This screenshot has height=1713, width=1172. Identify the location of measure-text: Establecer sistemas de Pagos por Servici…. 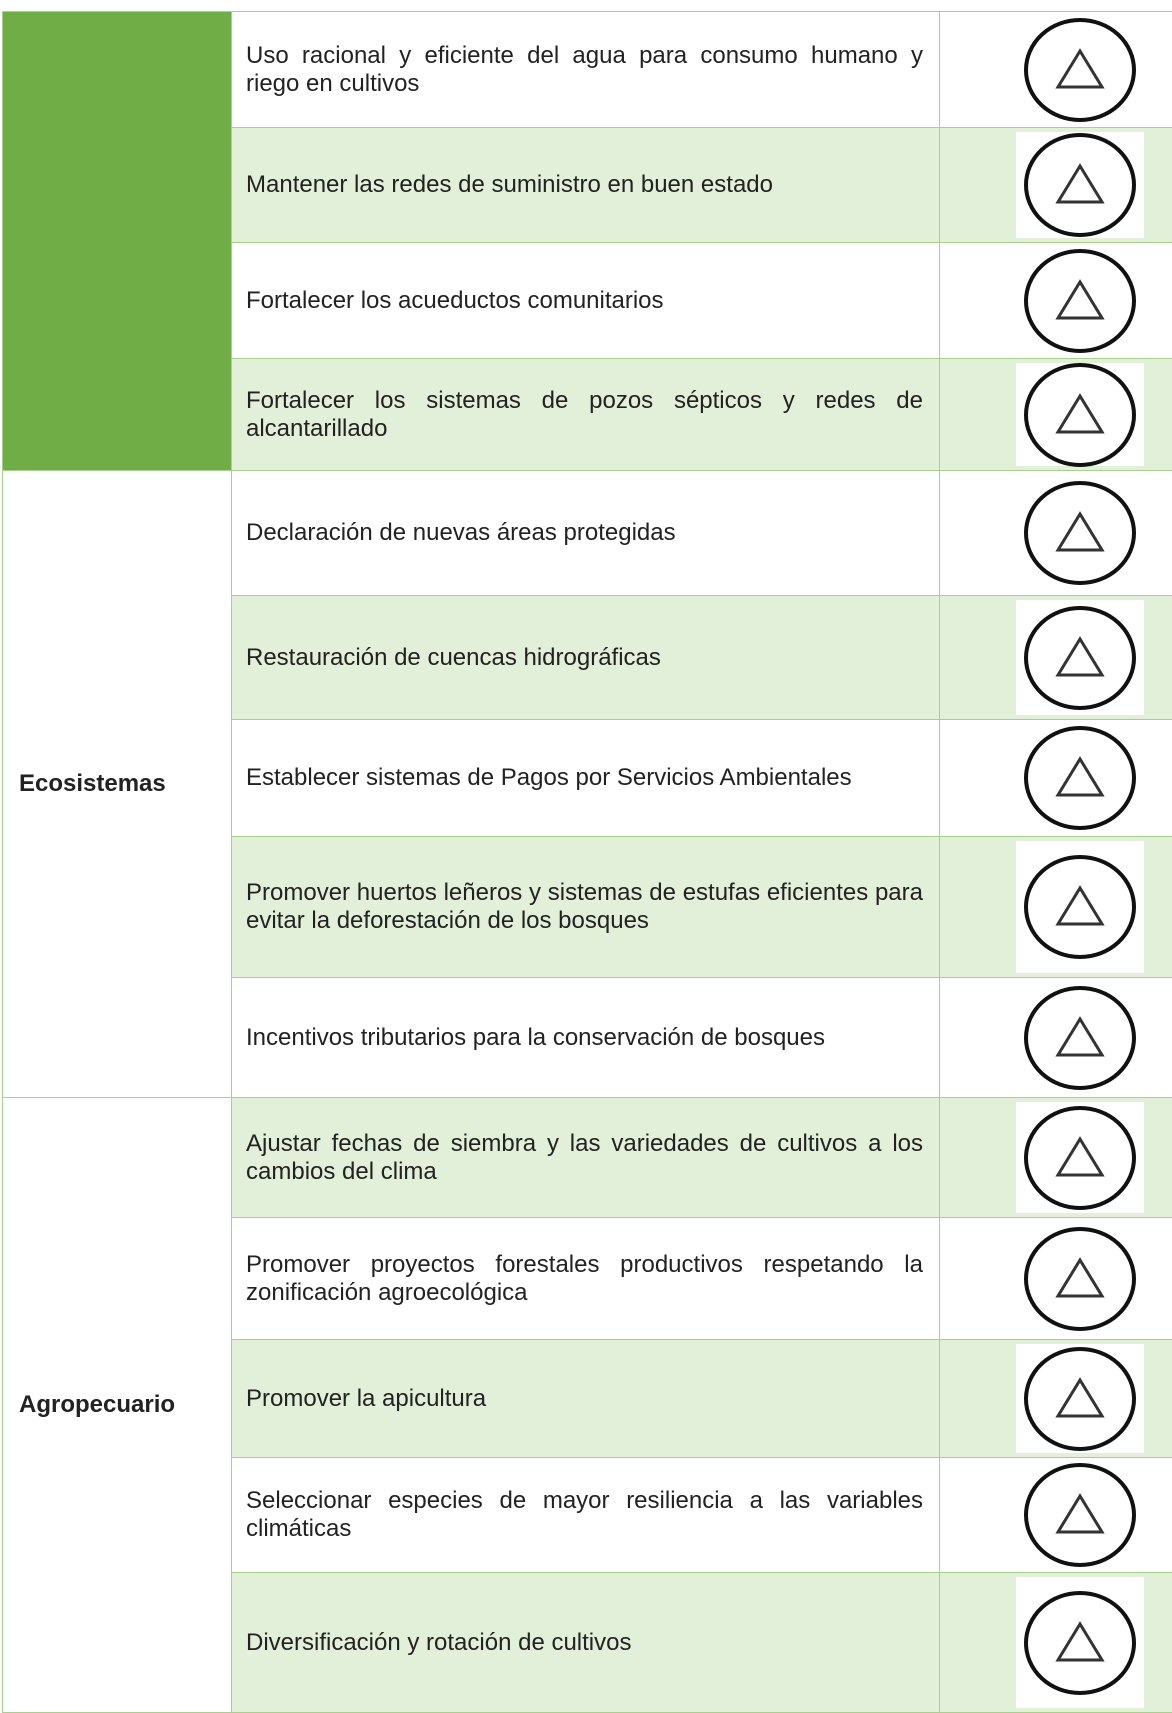
(586, 778).